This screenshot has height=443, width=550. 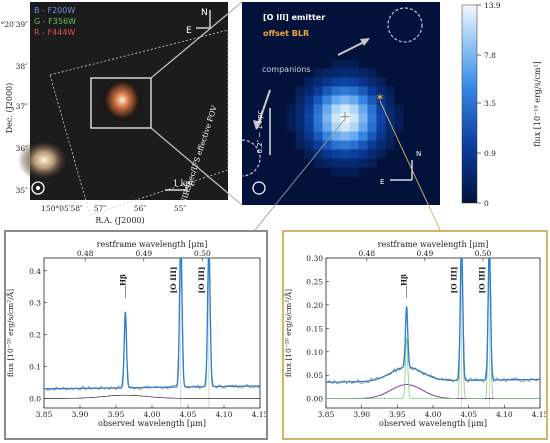 What do you see at coordinates (202, 253) in the screenshot?
I see `top-tick-label: 0.50` at bounding box center [202, 253].